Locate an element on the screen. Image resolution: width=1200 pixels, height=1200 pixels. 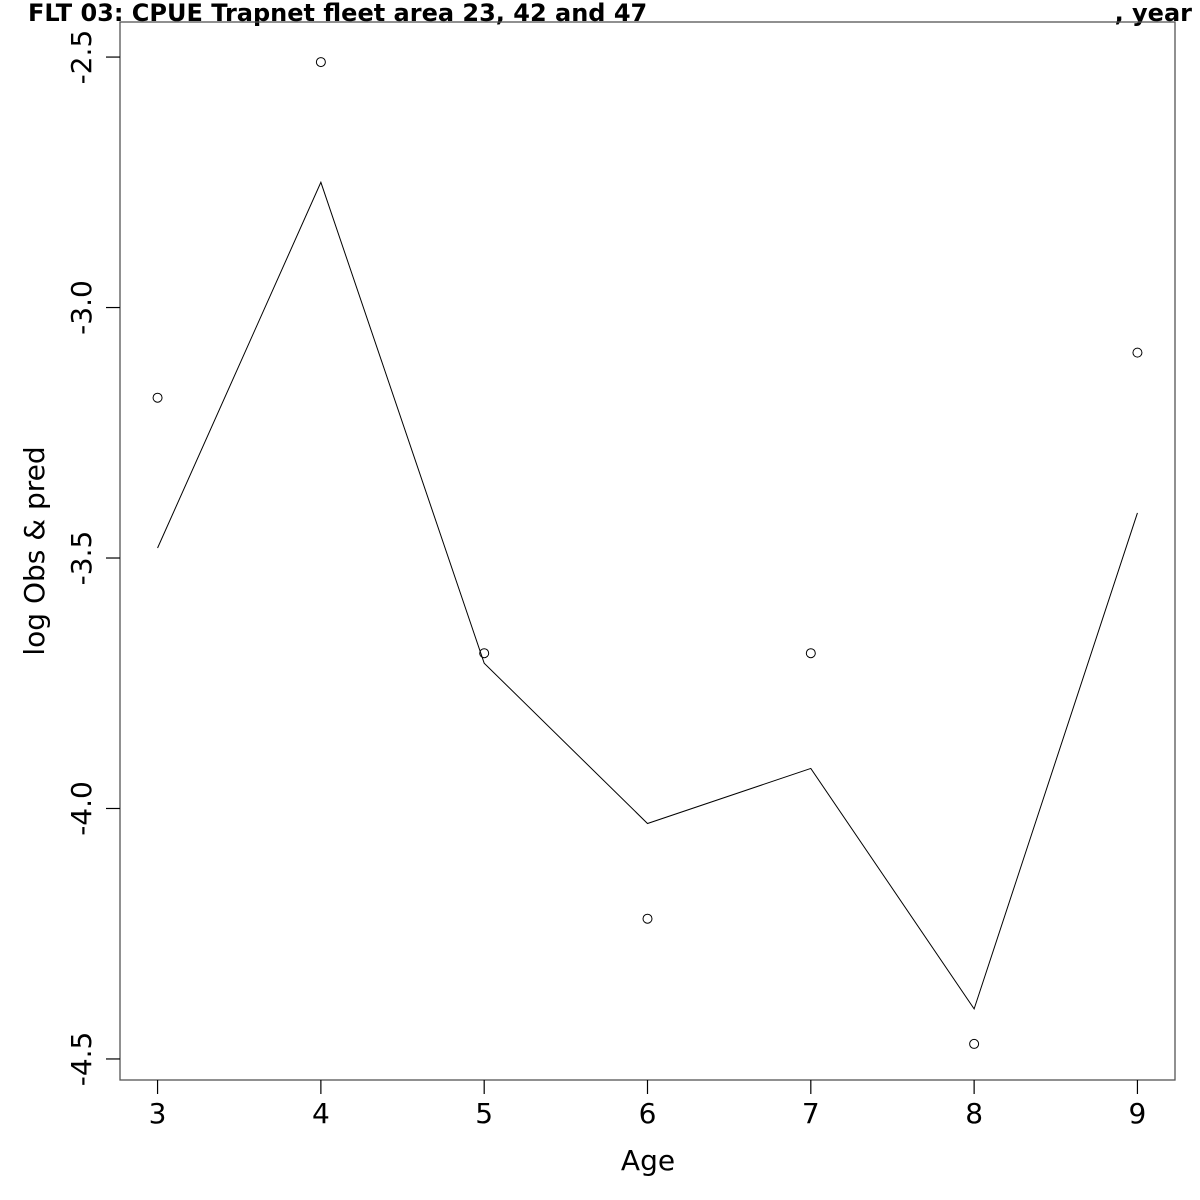
y-axis-label: log Obs & pred is located at coordinates (34, 550).